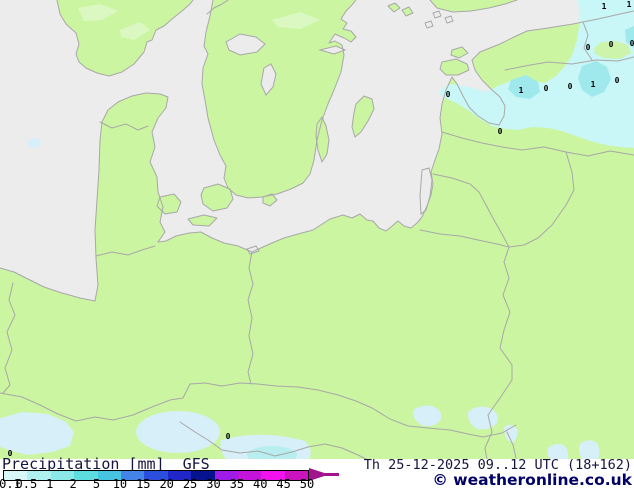 This screenshot has width=634, height=490. I want to click on scale-arrow-icon, so click(324, 474).